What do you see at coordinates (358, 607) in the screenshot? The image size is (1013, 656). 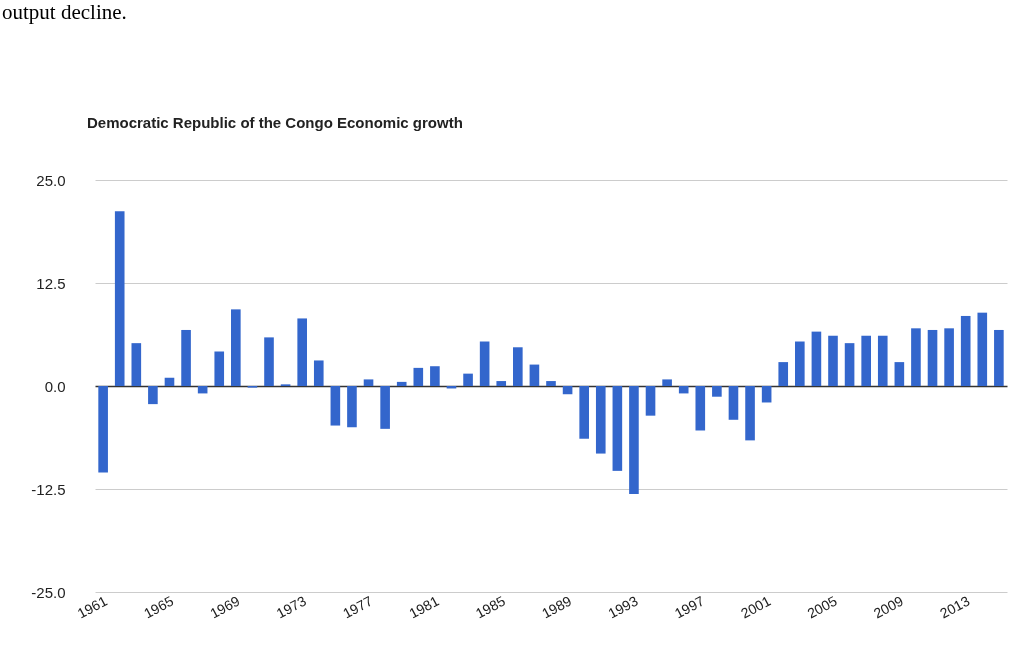 I see `x-tick-label: 1977` at bounding box center [358, 607].